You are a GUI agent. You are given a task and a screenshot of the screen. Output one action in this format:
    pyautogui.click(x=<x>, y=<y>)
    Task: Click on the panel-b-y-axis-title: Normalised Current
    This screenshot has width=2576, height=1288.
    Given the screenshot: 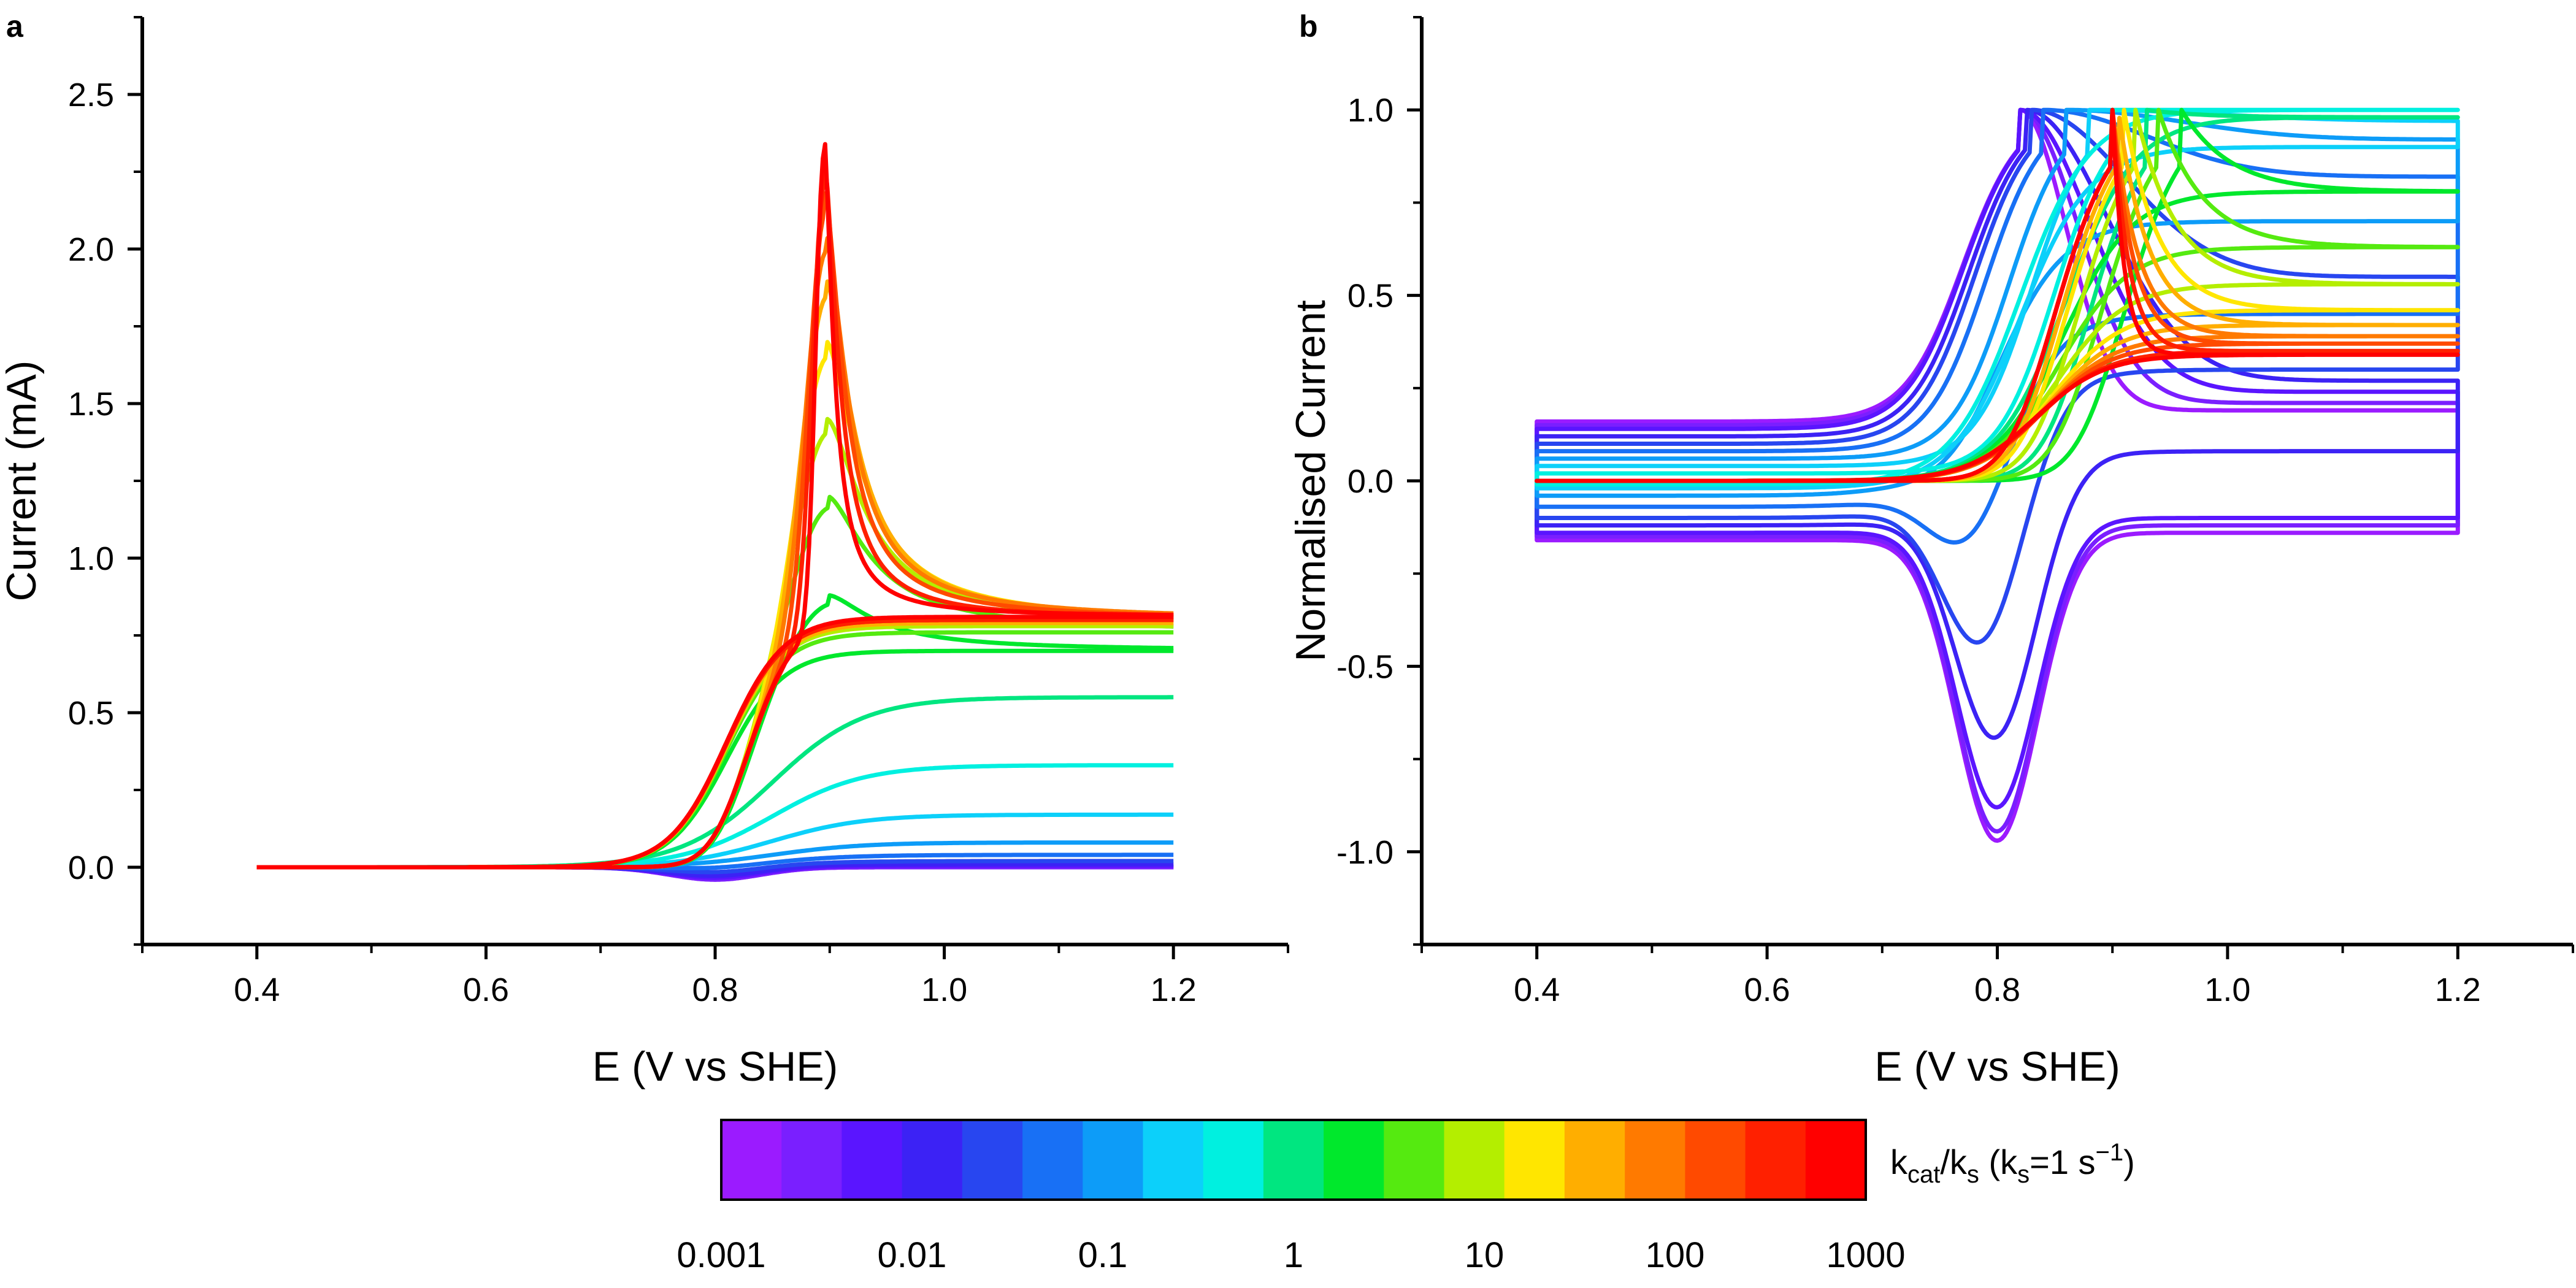 What is the action you would take?
    pyautogui.click(x=1310, y=481)
    